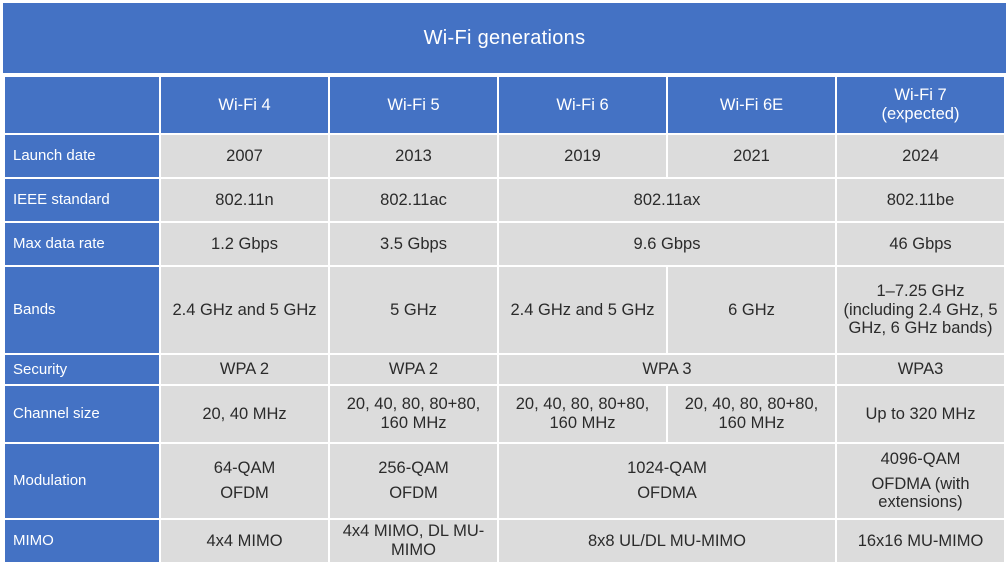  I want to click on cell-channel-wifi5: 20, 40, 80, 80+80, 160 MHz, so click(413, 414).